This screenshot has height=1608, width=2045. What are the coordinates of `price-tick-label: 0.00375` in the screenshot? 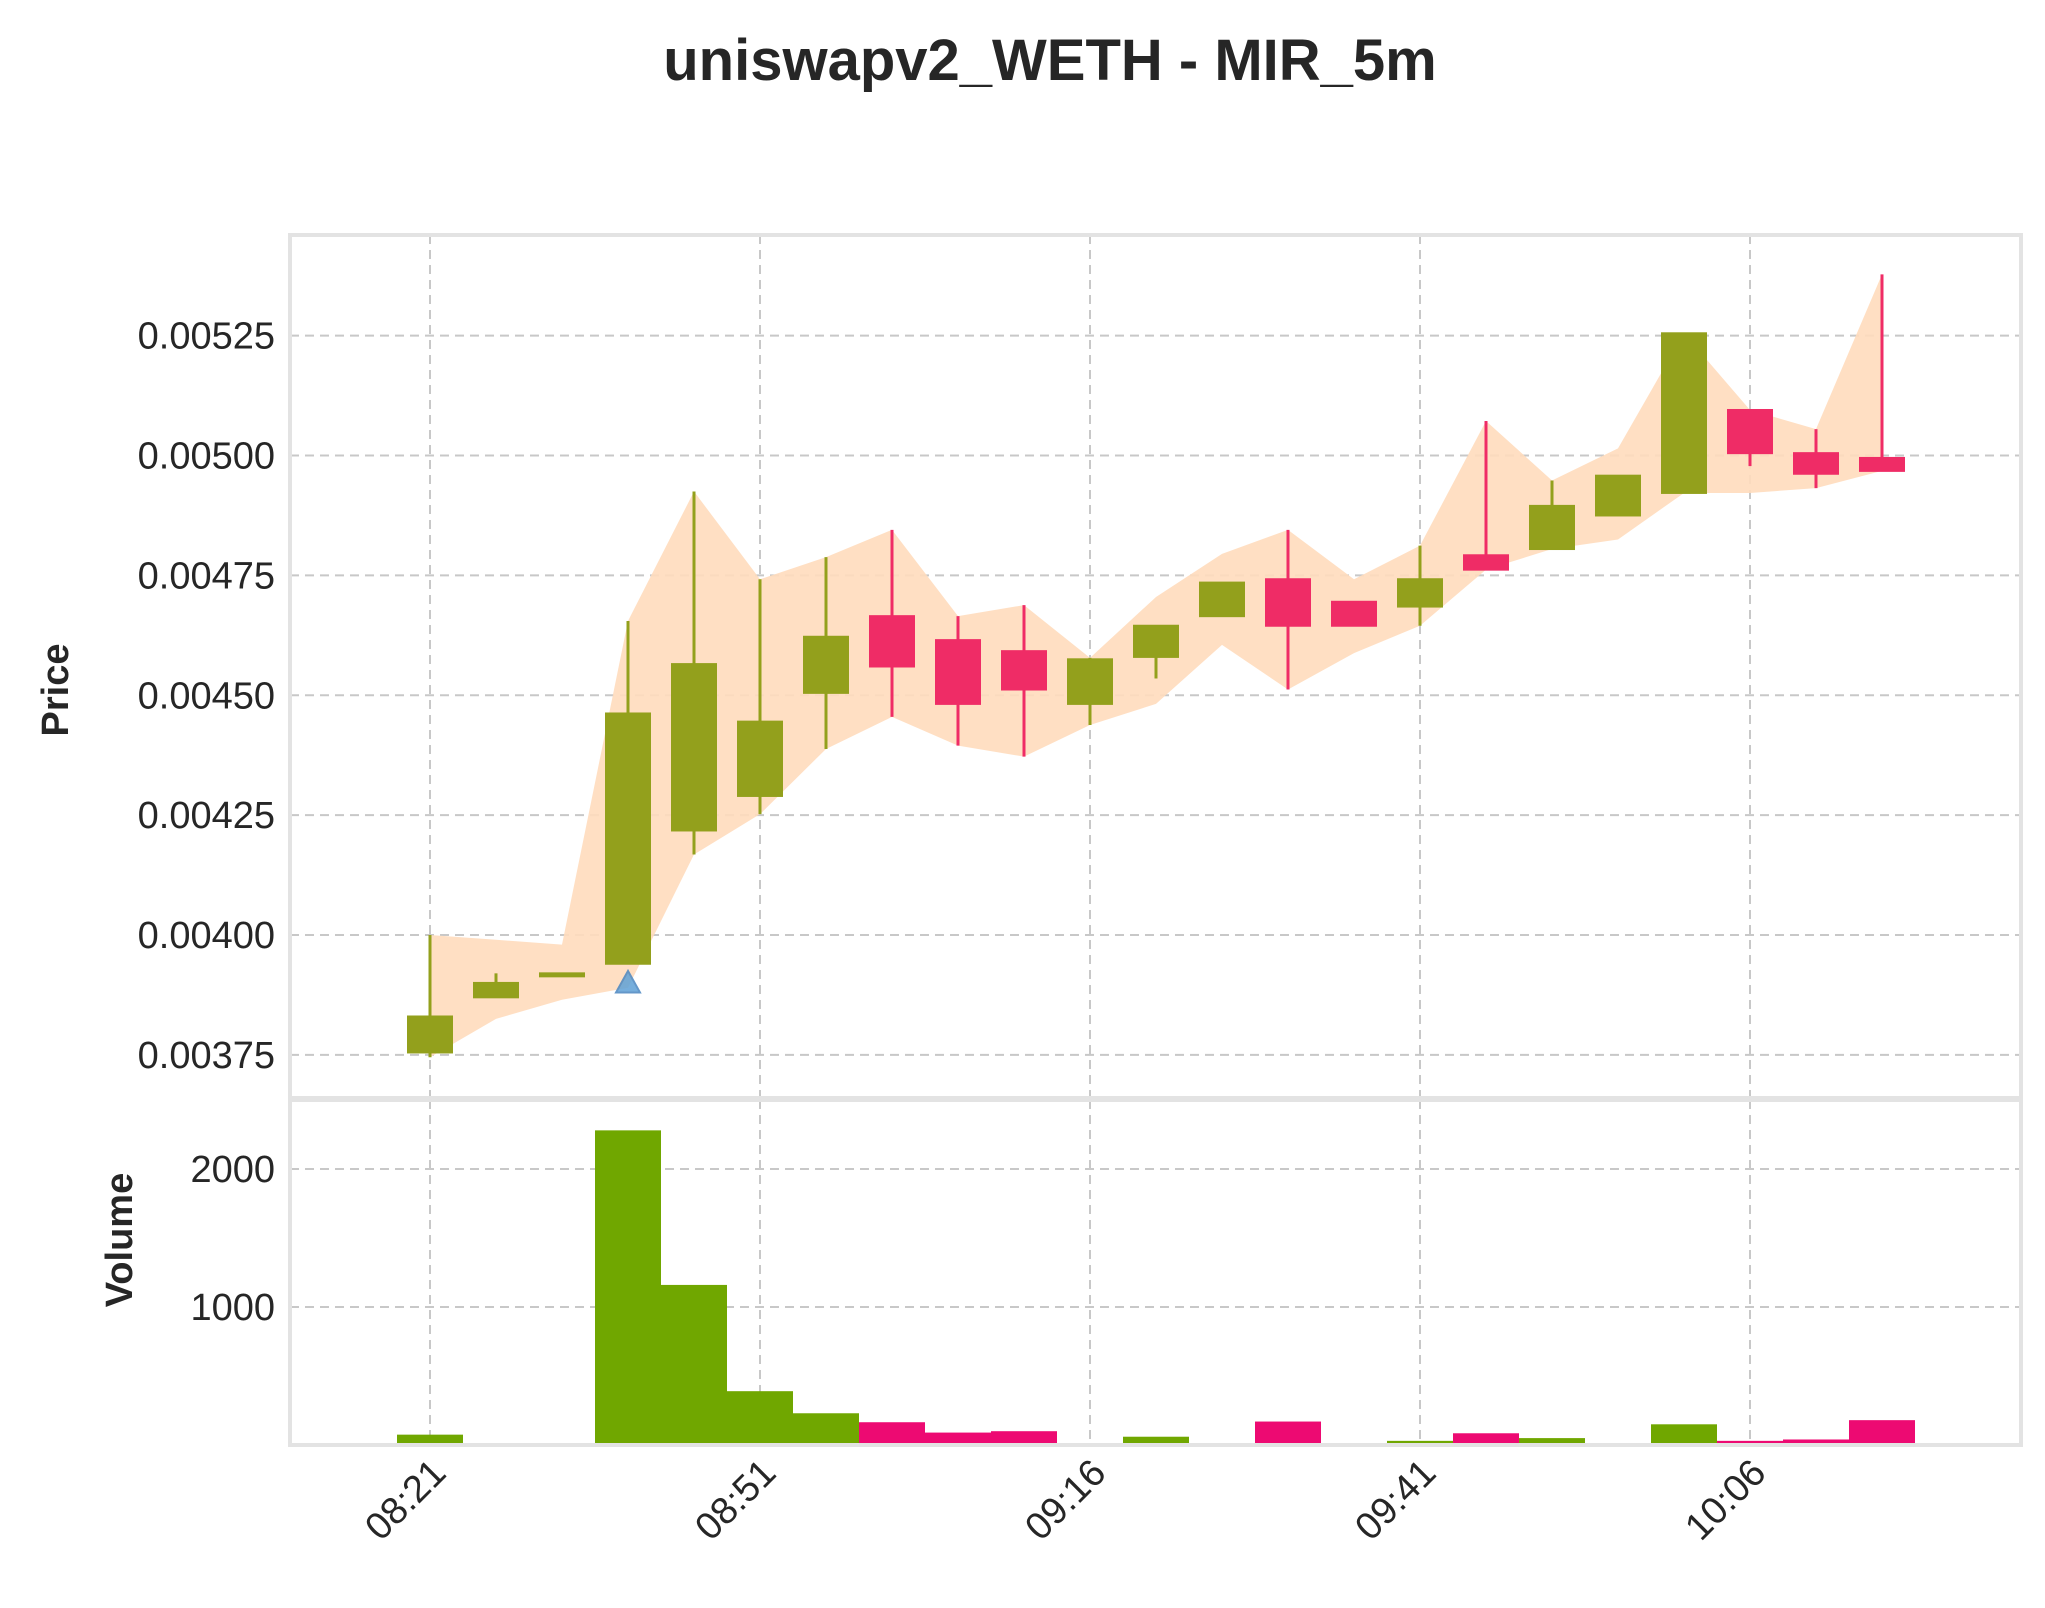 It's located at (206, 1056).